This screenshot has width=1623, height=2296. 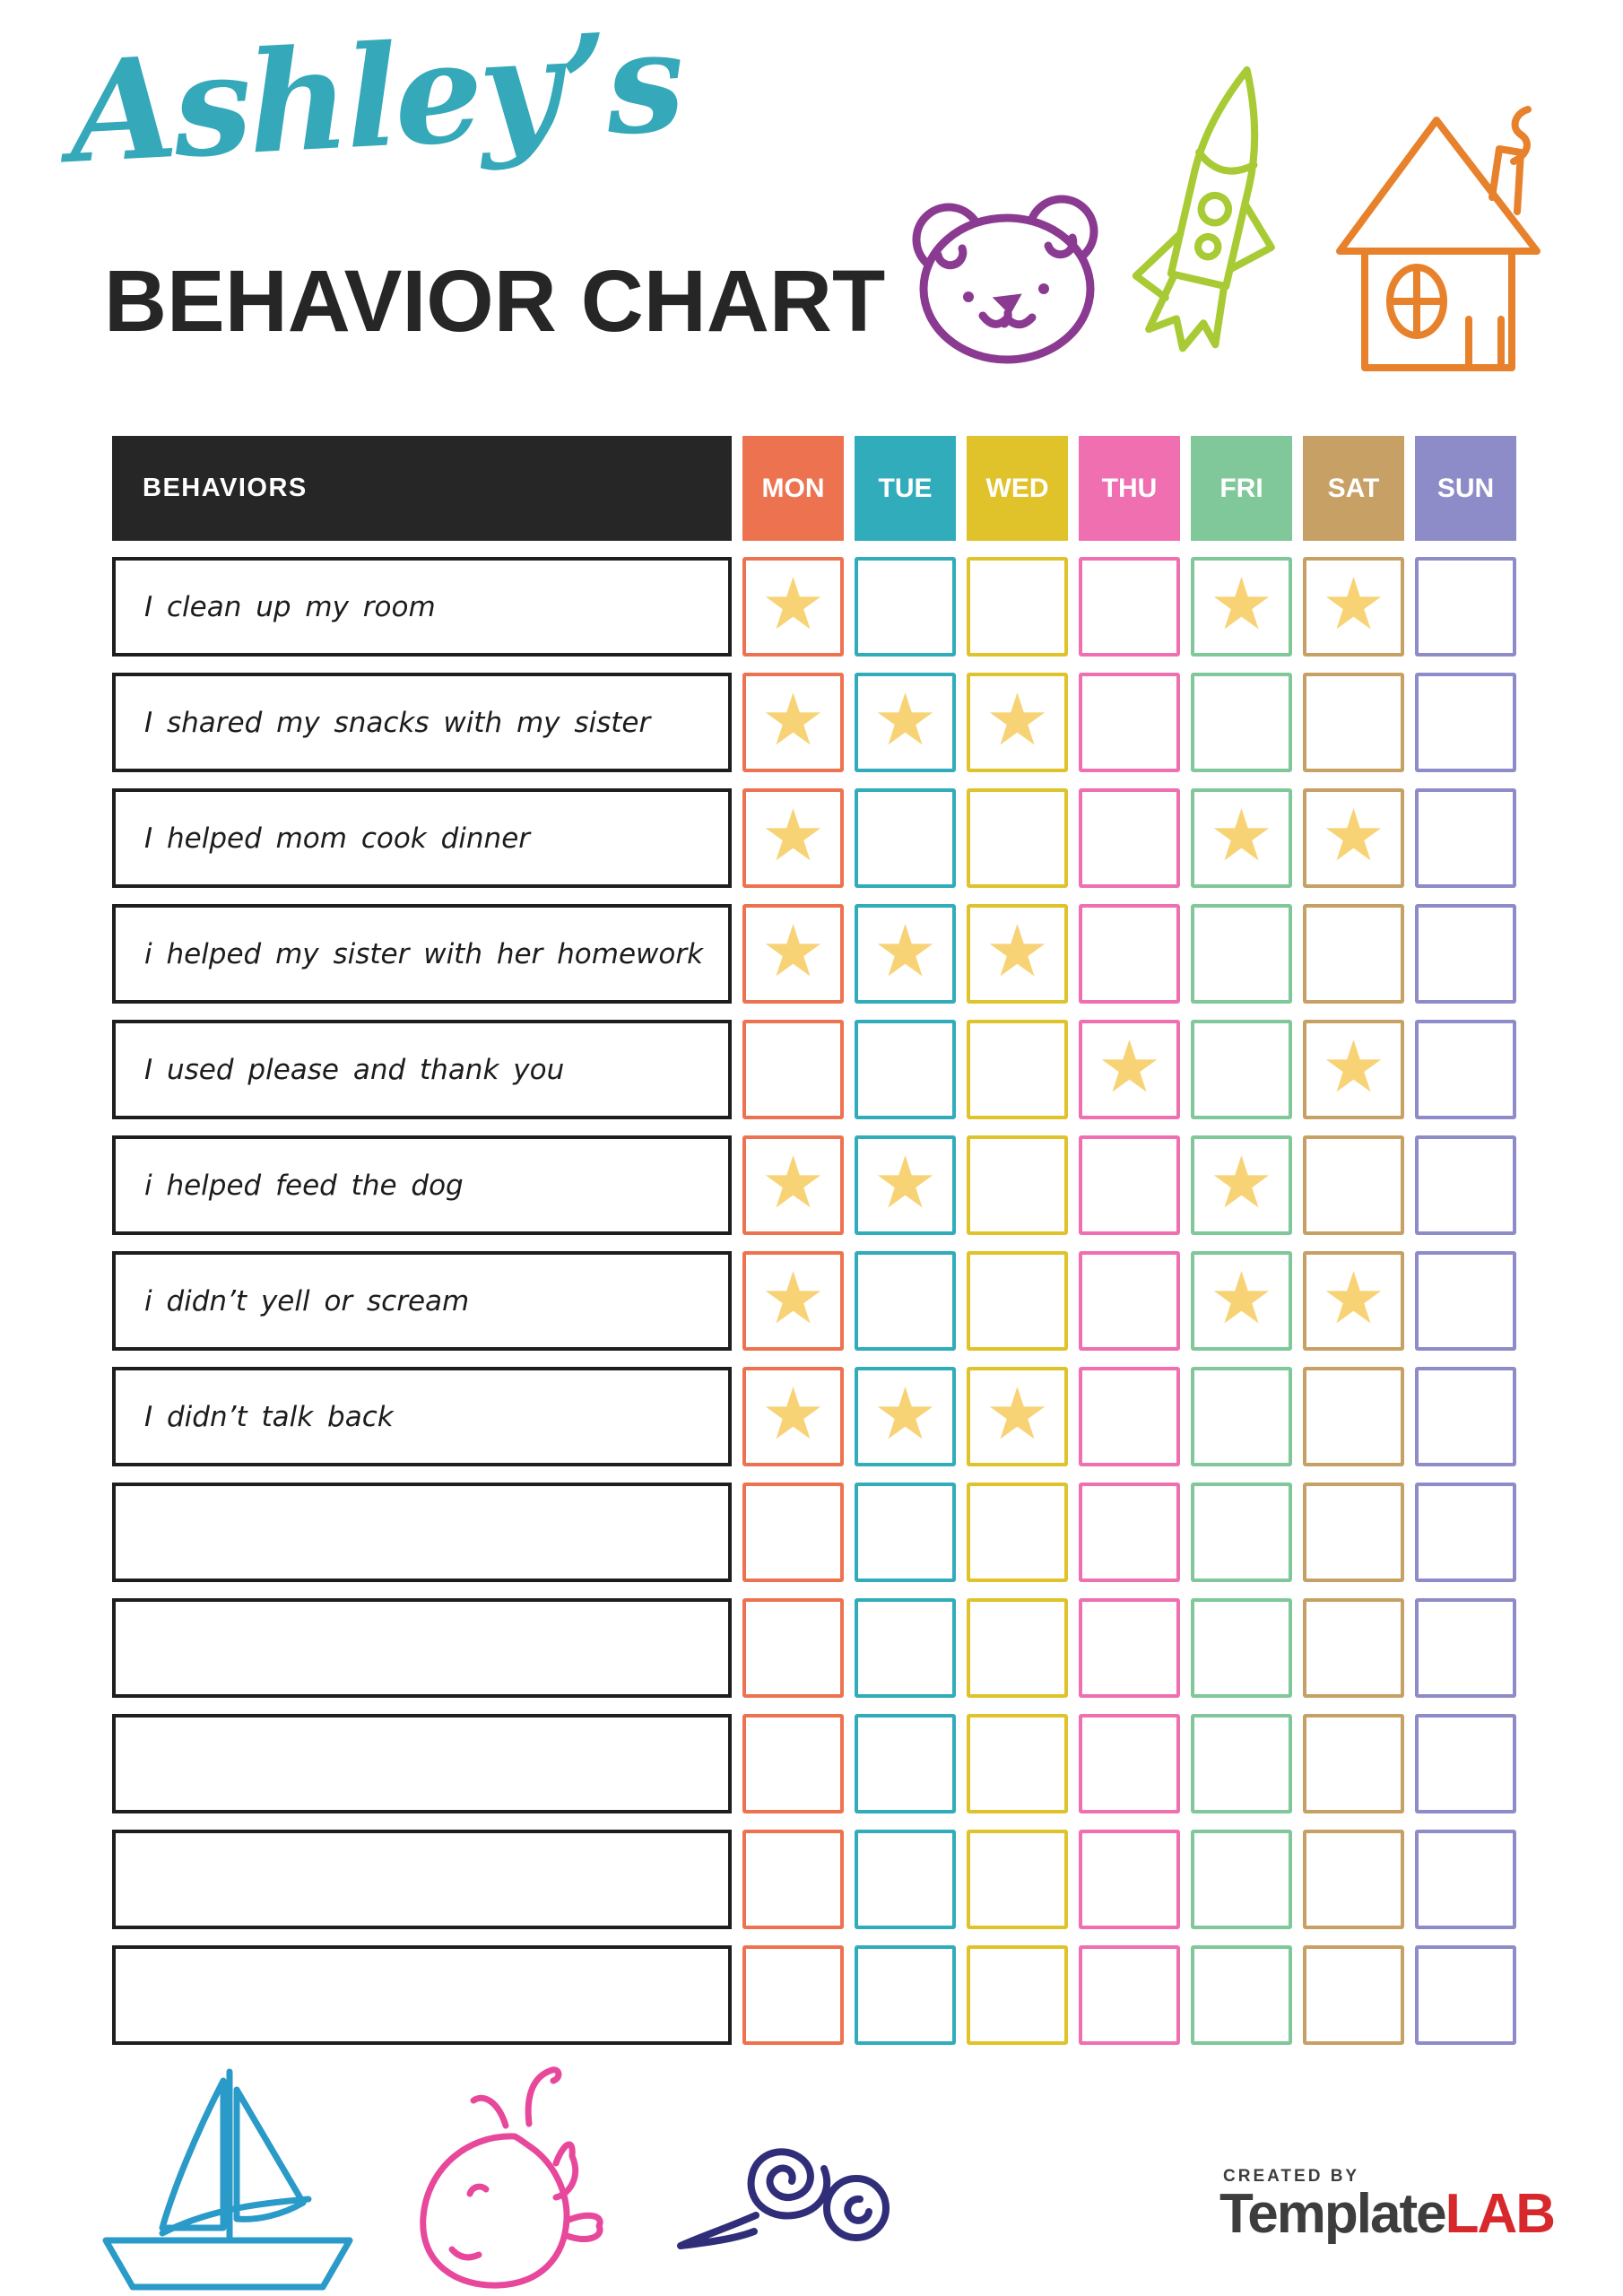 I want to click on star-cell-tue-row7, so click(x=905, y=1301).